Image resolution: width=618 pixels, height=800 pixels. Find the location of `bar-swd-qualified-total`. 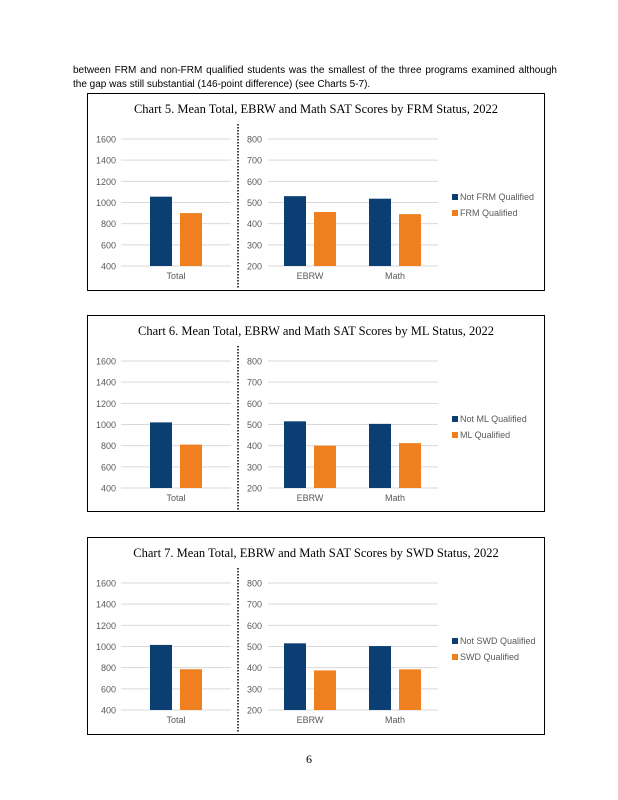

bar-swd-qualified-total is located at coordinates (191, 689).